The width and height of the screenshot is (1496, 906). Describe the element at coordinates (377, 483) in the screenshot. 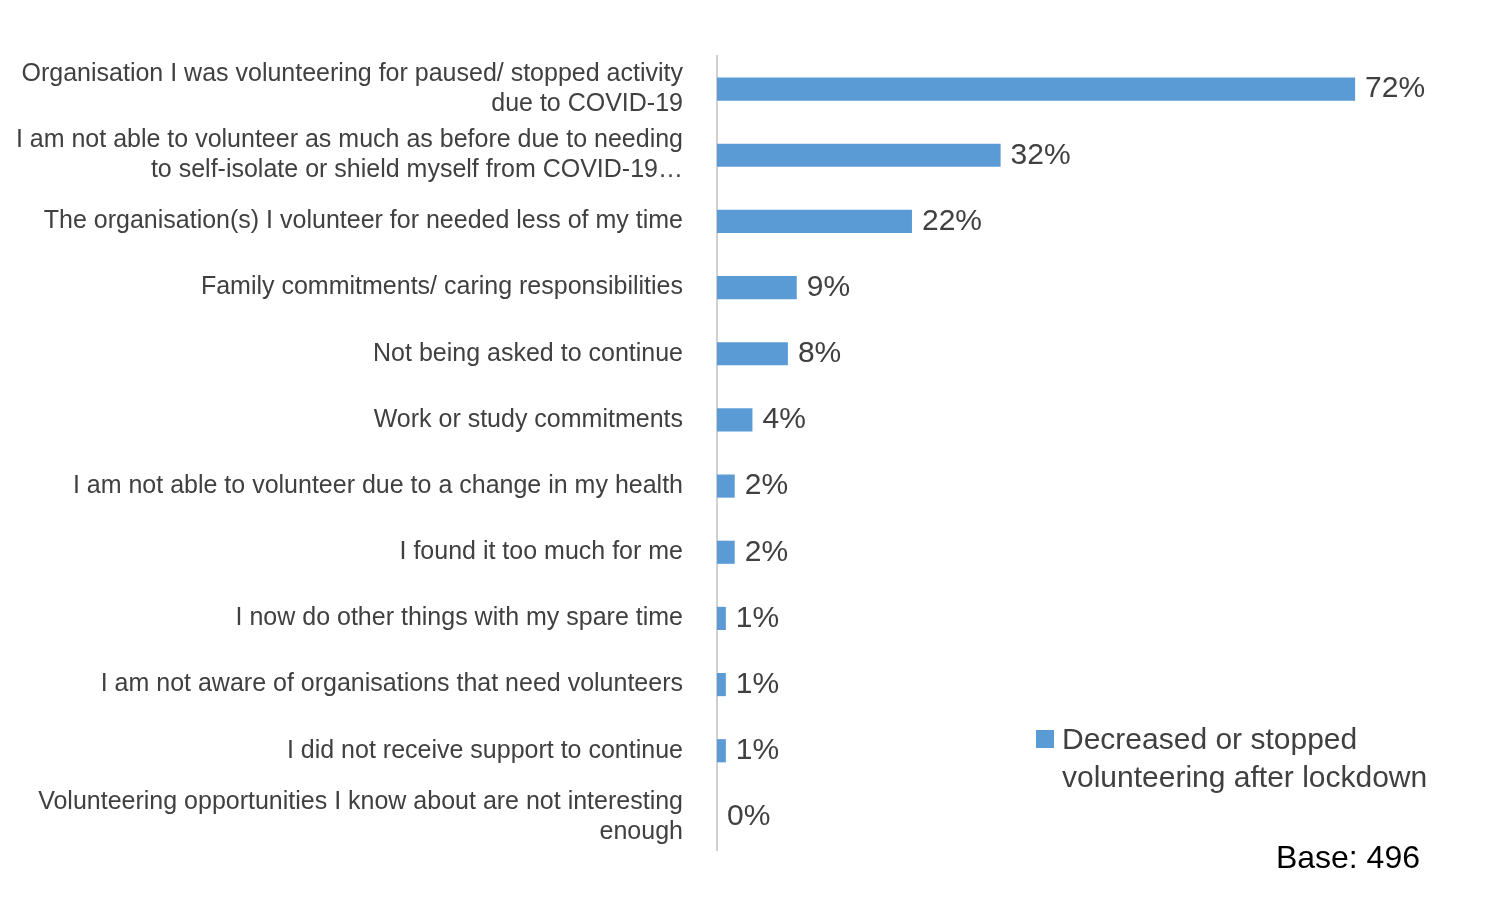

I see `y-tick-label: I am not able to volunteer due to a change in my health` at that location.